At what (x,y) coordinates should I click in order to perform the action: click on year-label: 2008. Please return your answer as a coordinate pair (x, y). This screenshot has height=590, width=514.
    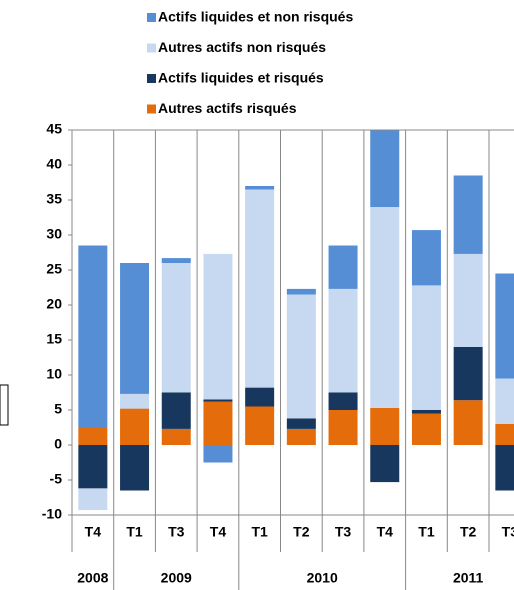
    Looking at the image, I should click on (92, 578).